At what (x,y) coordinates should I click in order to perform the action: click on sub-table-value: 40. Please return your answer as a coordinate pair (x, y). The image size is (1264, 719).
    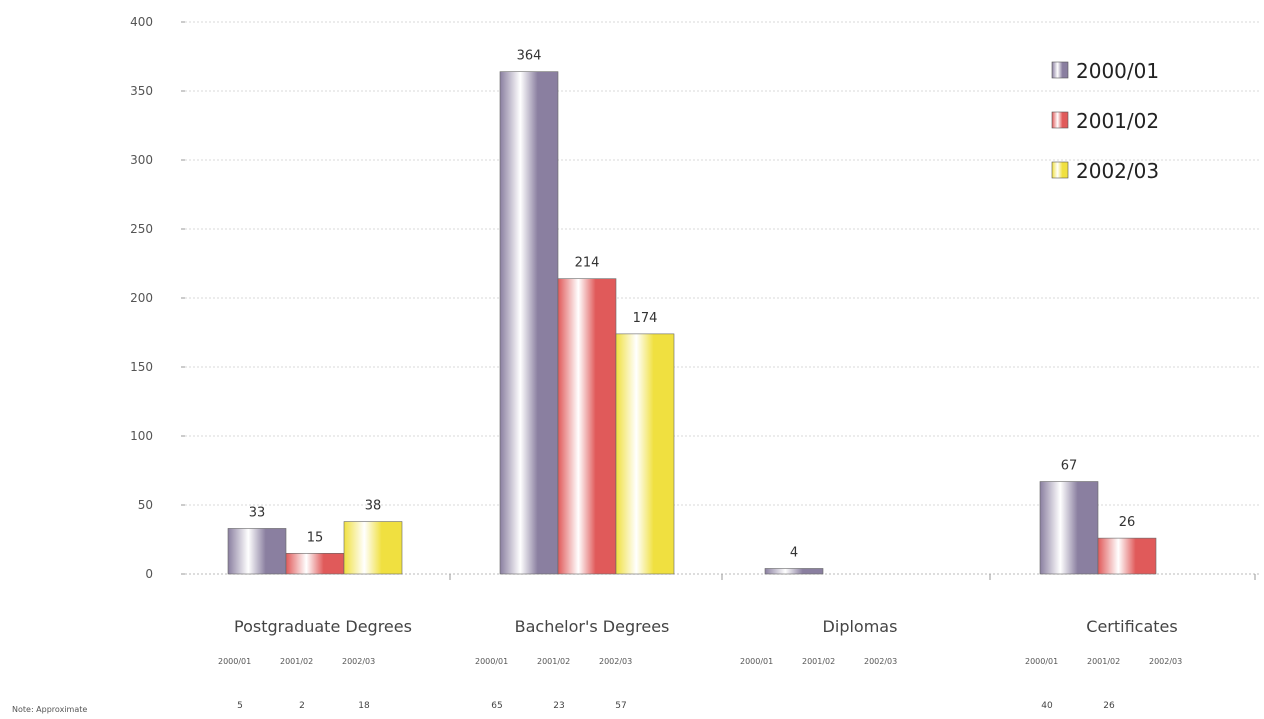
    Looking at the image, I should click on (1047, 706).